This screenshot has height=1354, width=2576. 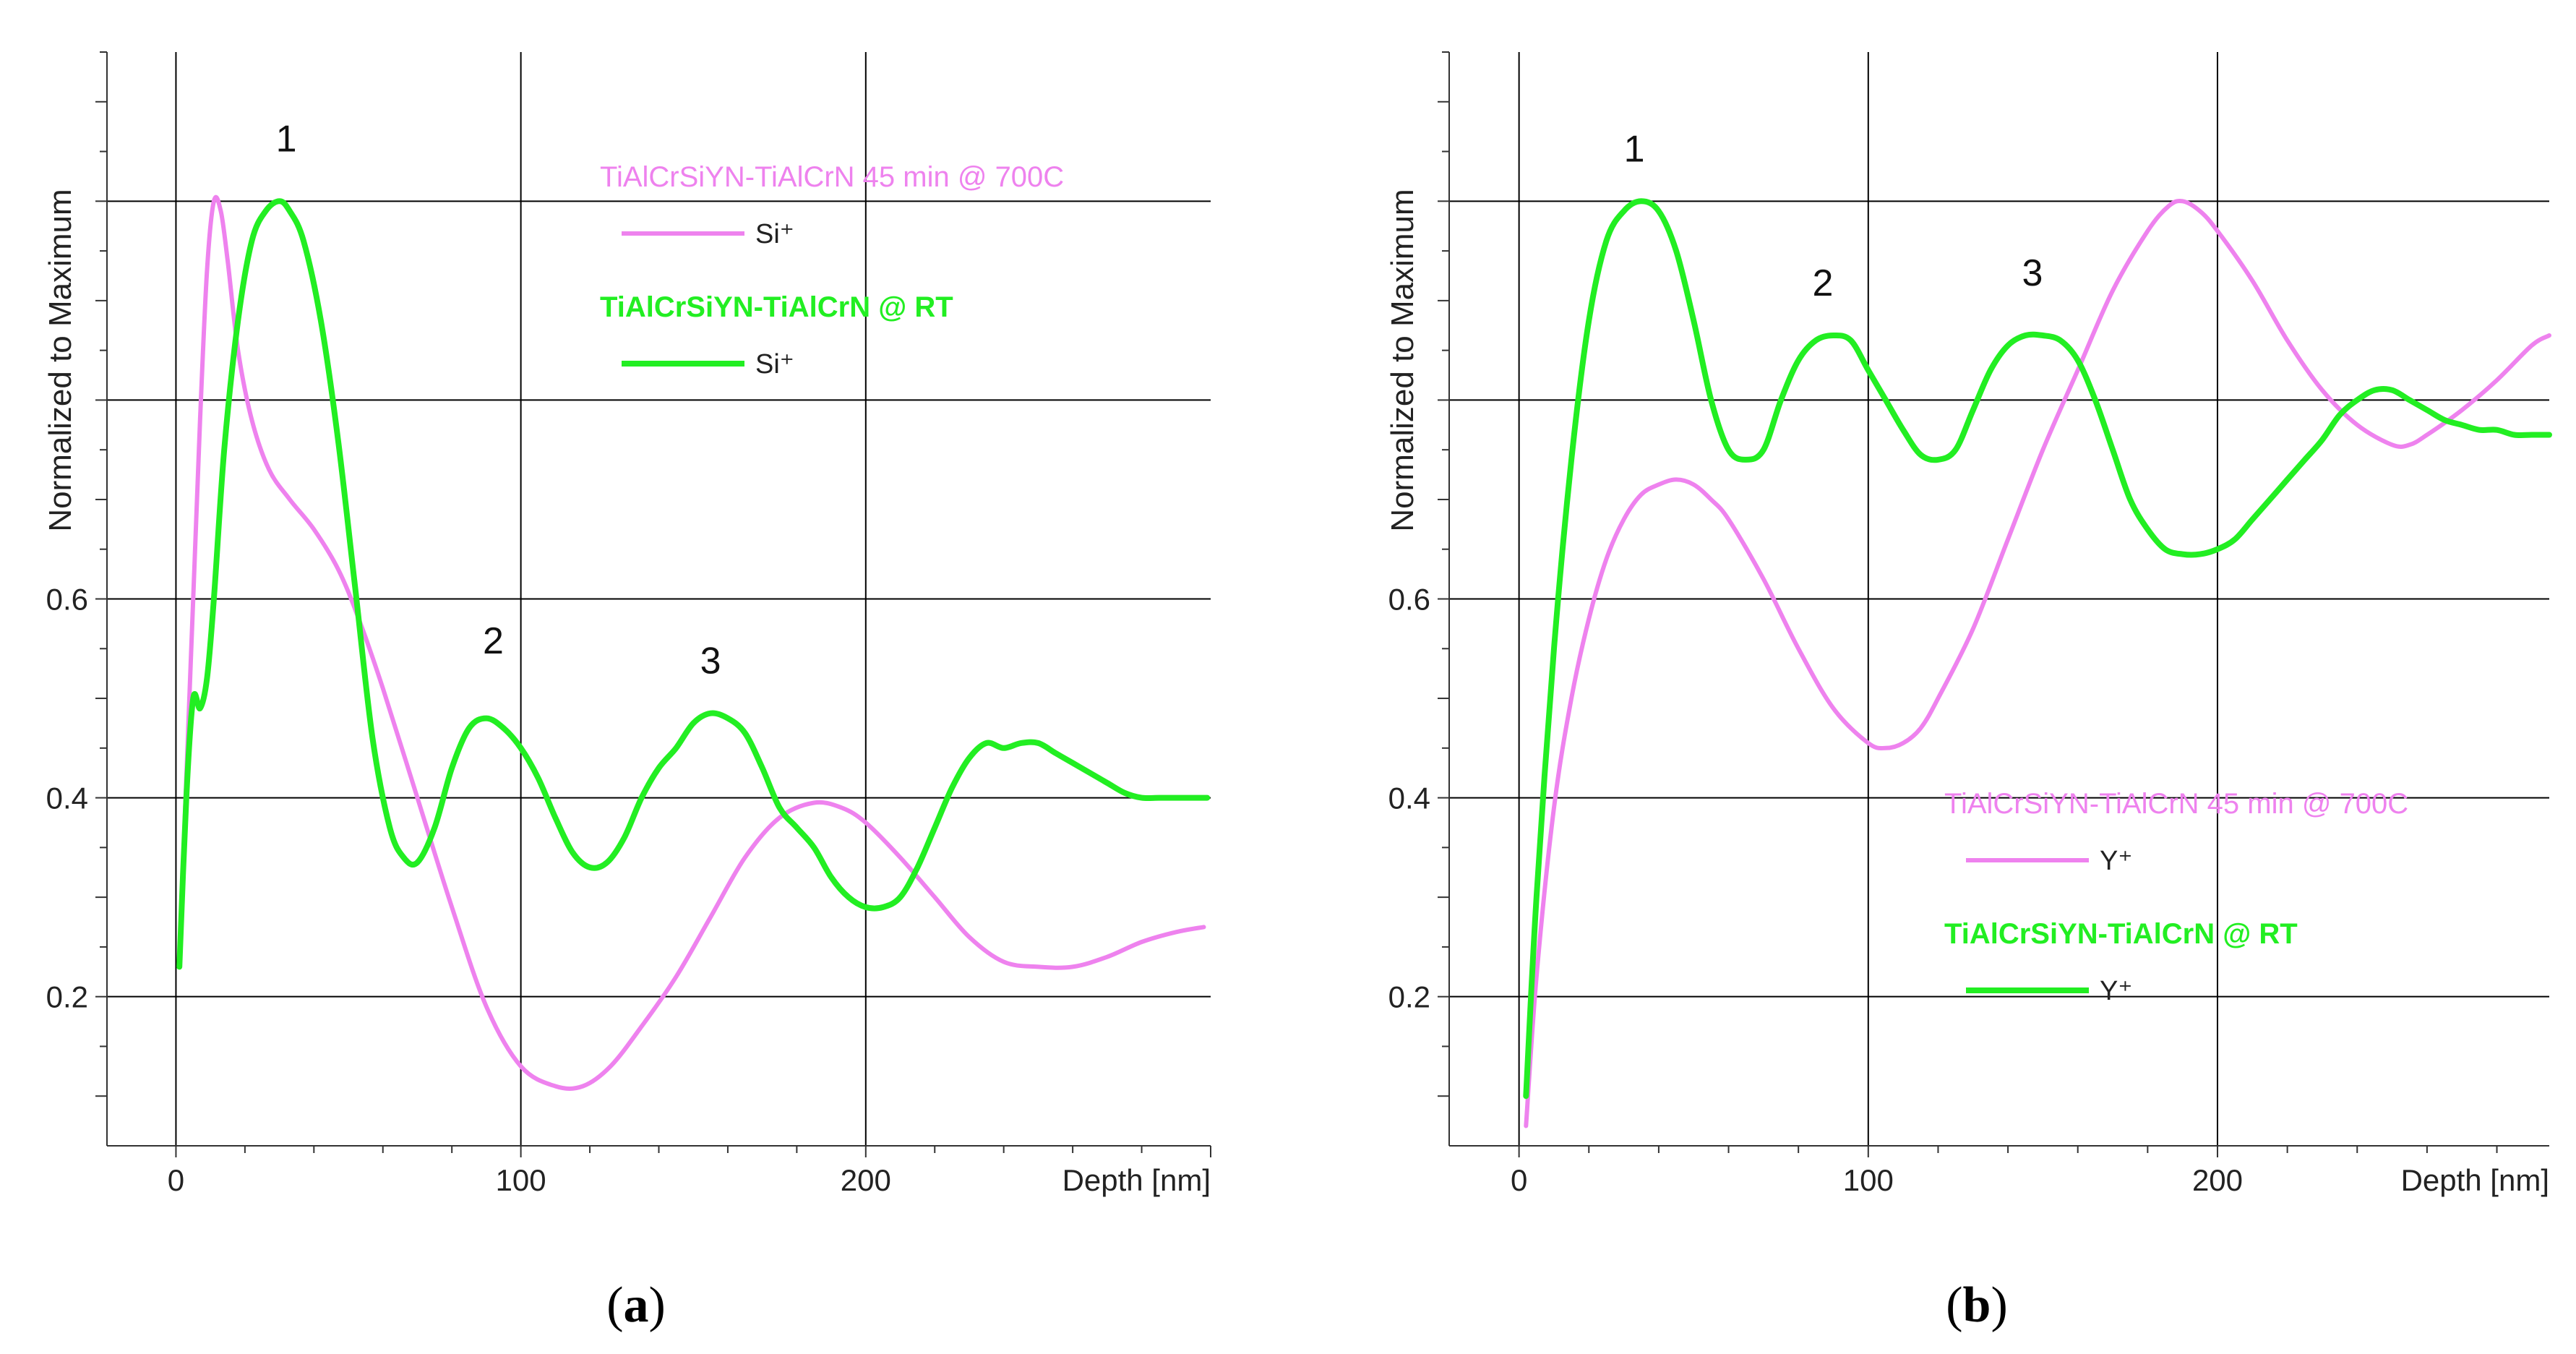 I want to click on panel-label-b: (b), so click(x=1977, y=1305).